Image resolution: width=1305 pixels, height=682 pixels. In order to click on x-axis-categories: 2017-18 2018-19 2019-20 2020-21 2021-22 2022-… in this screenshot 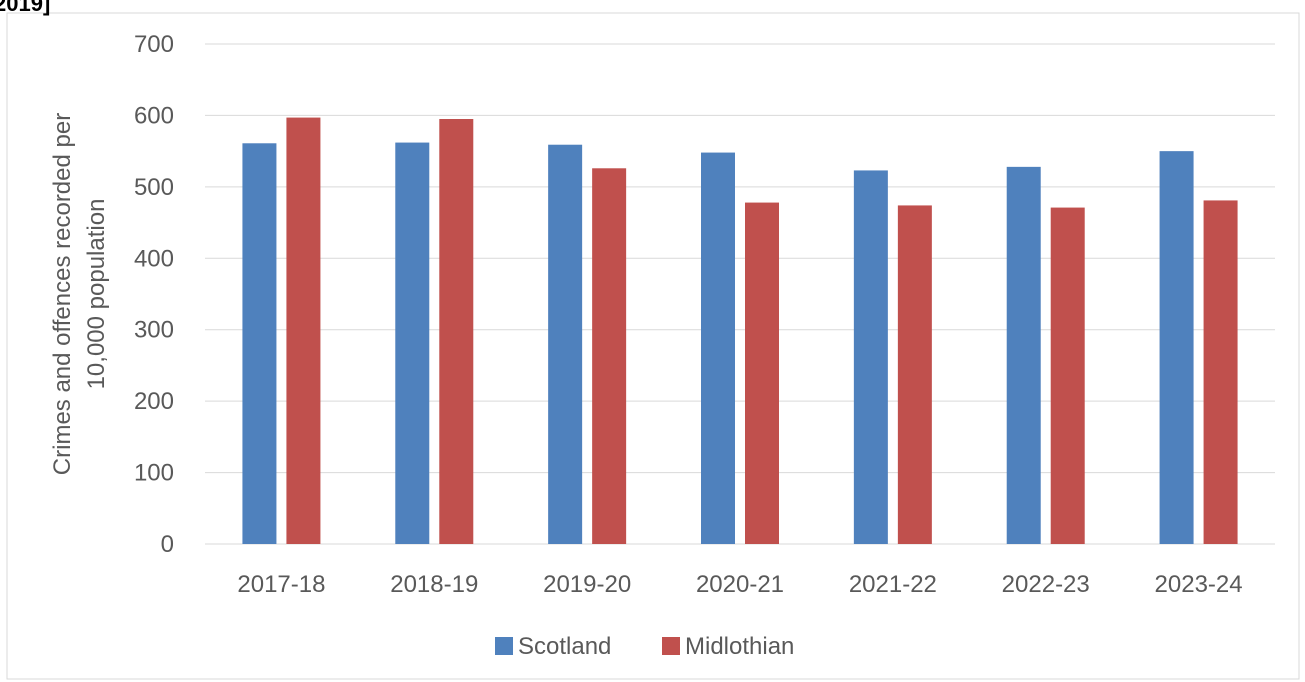, I will do `click(739, 584)`.